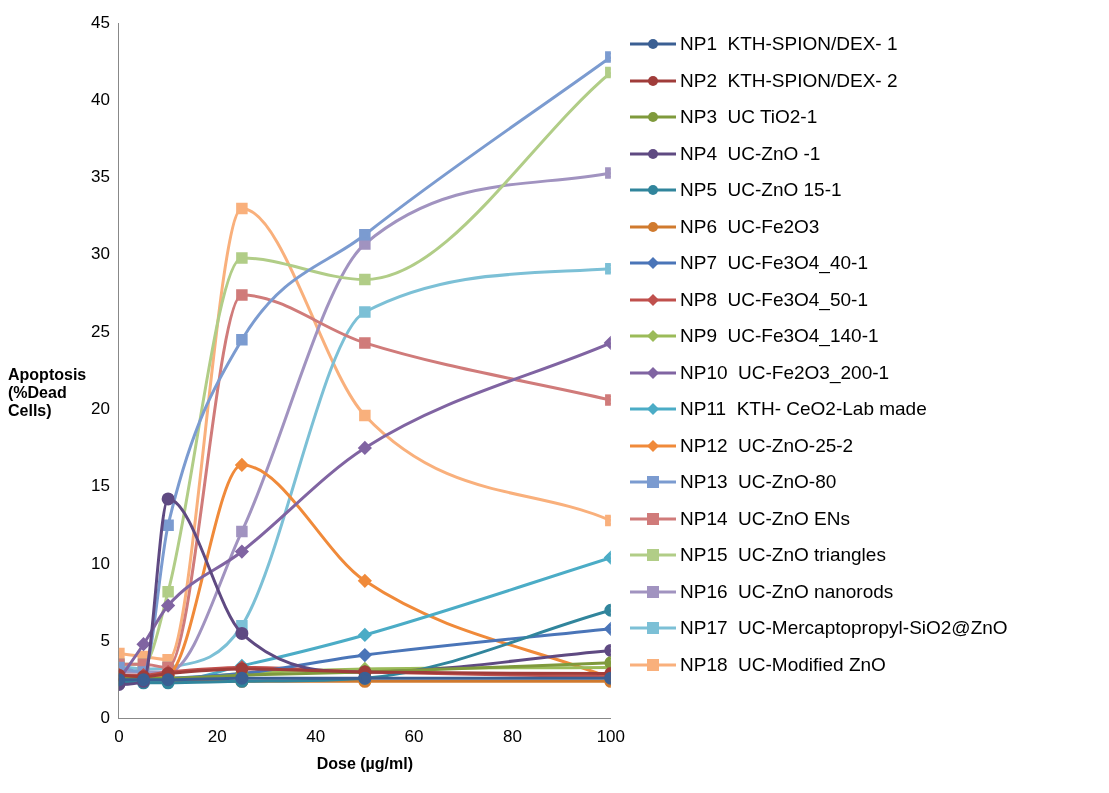  What do you see at coordinates (611, 737) in the screenshot?
I see `x-tick-label: 100` at bounding box center [611, 737].